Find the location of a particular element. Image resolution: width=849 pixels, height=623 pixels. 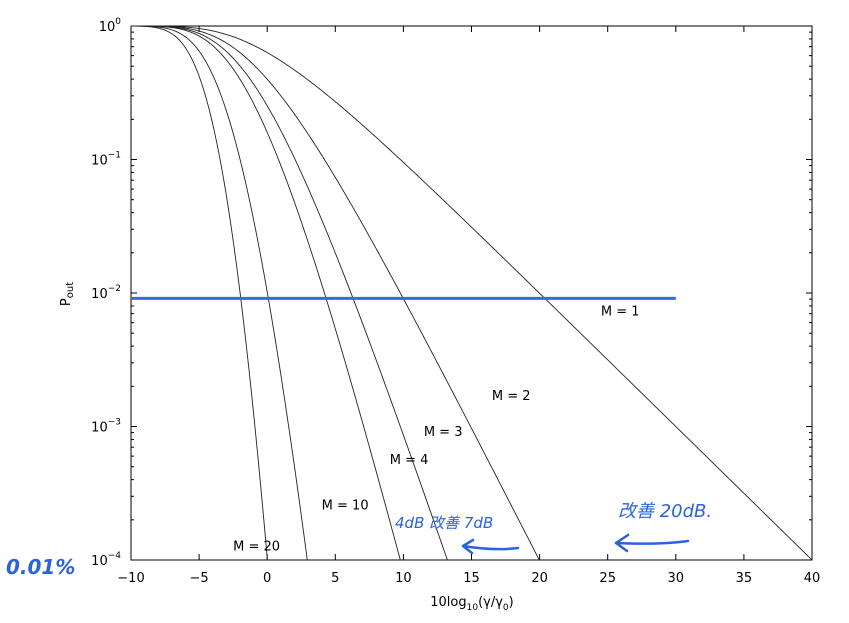

x-tick-label: −10 is located at coordinates (130, 578).